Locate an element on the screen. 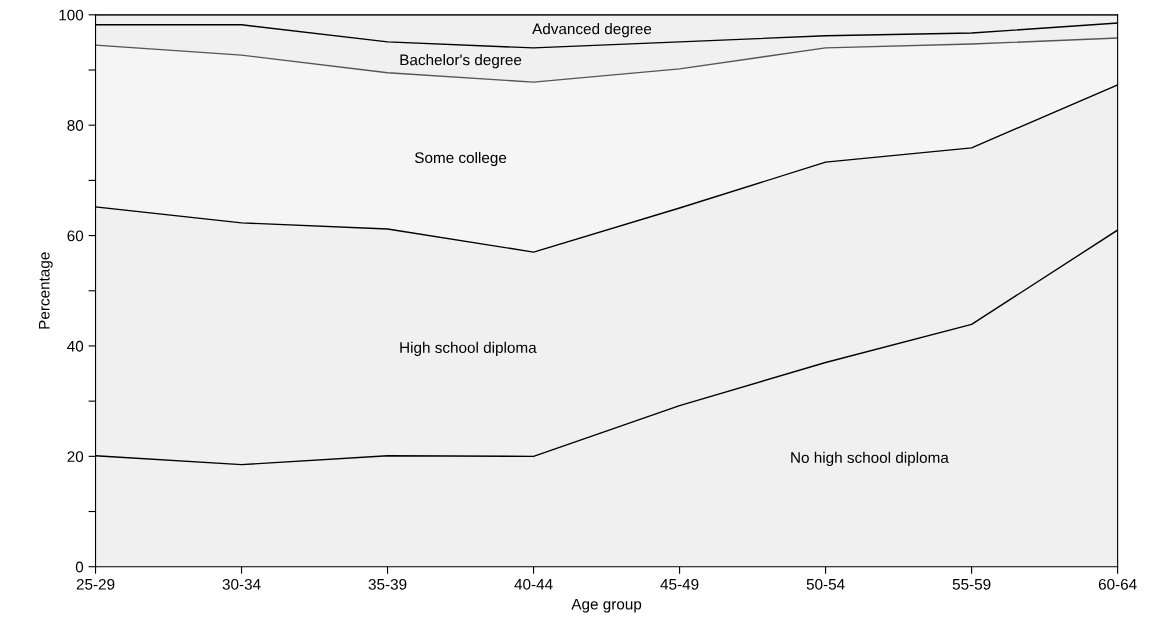 This screenshot has height=644, width=1151. y-tick-label: 40 is located at coordinates (75, 346).